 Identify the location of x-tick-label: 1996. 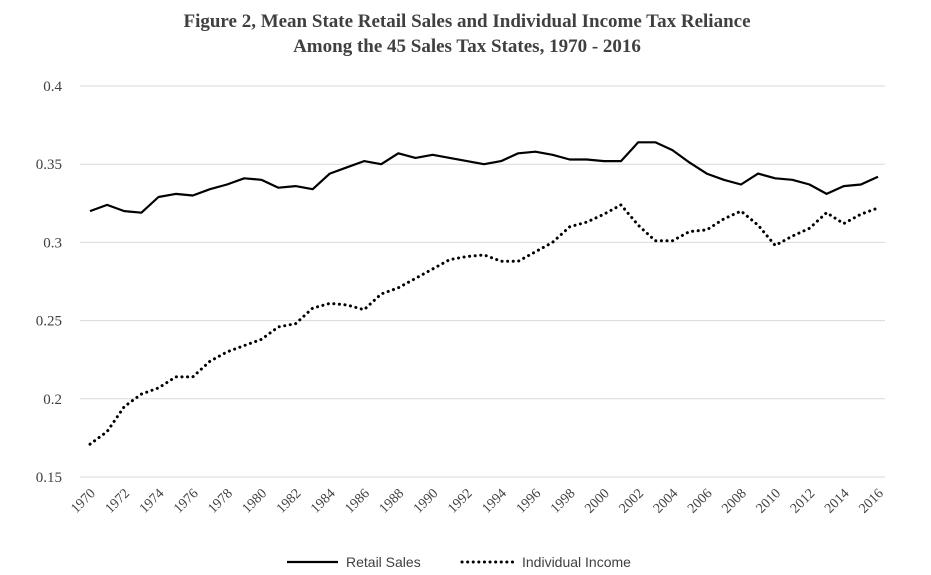
(529, 501).